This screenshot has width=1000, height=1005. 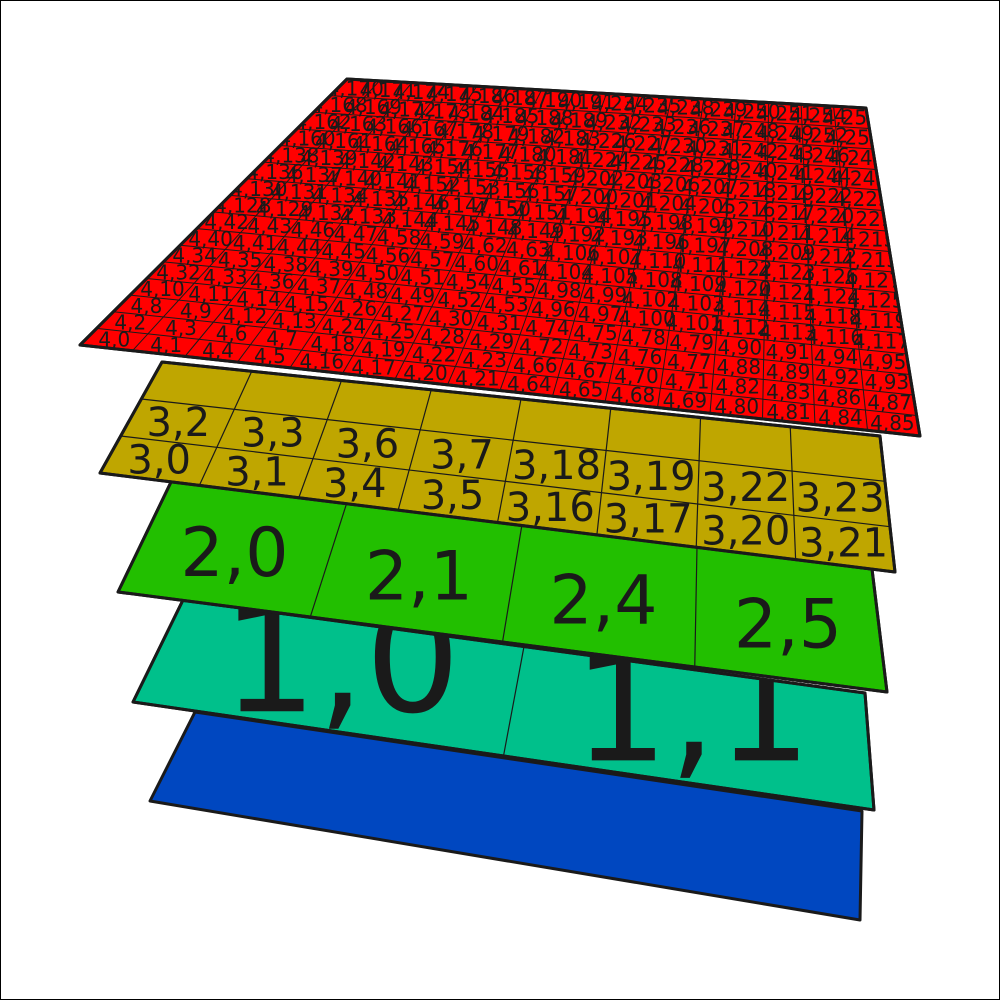 What do you see at coordinates (601, 160) in the screenshot?
I see `tile-label: 4,224` at bounding box center [601, 160].